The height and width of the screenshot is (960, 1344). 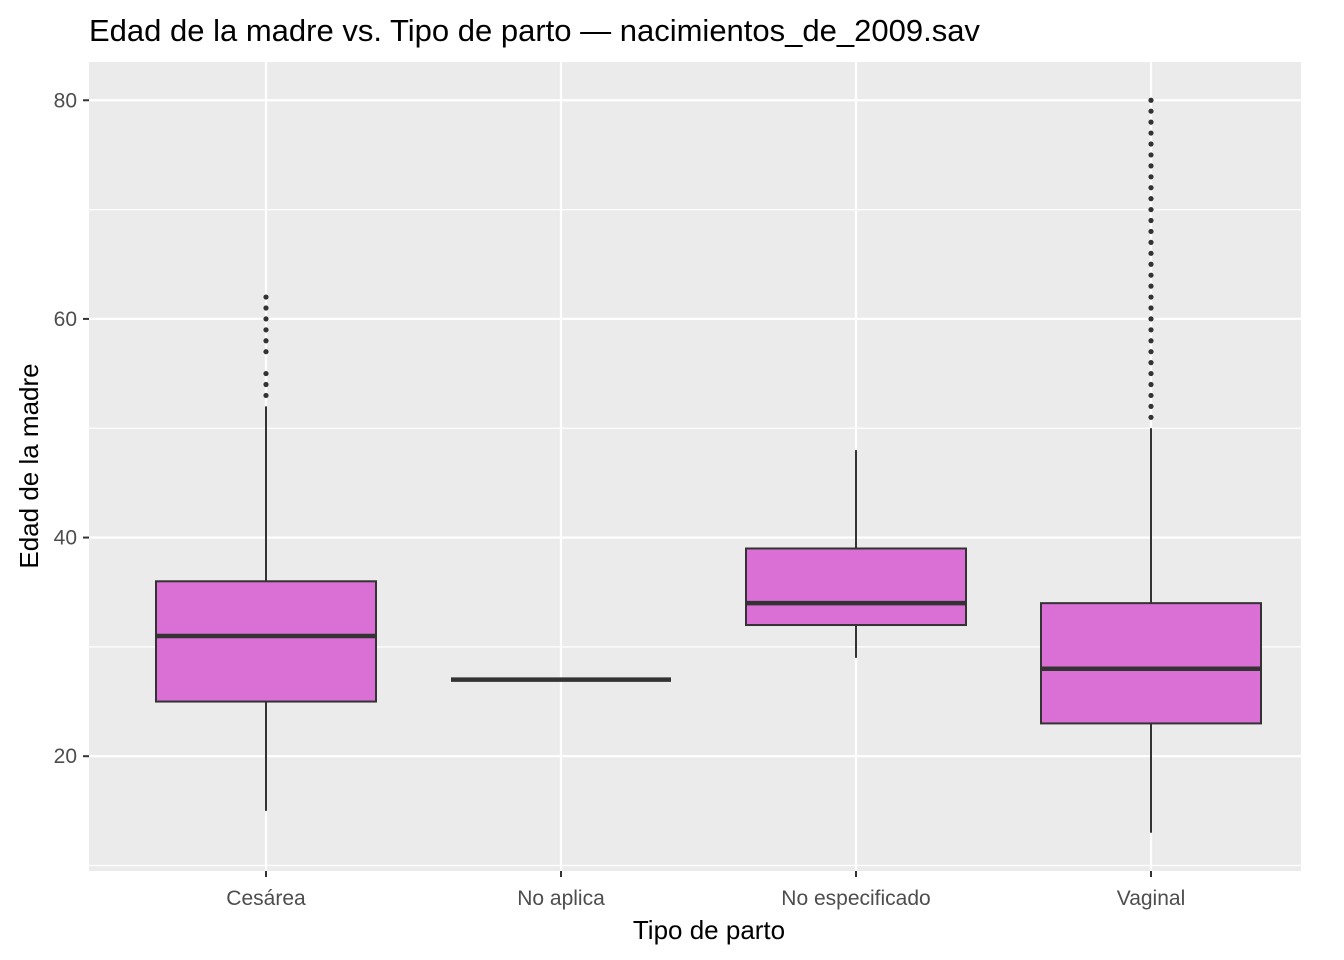 What do you see at coordinates (29, 465) in the screenshot?
I see `y-axis-title: Edad de la madre` at bounding box center [29, 465].